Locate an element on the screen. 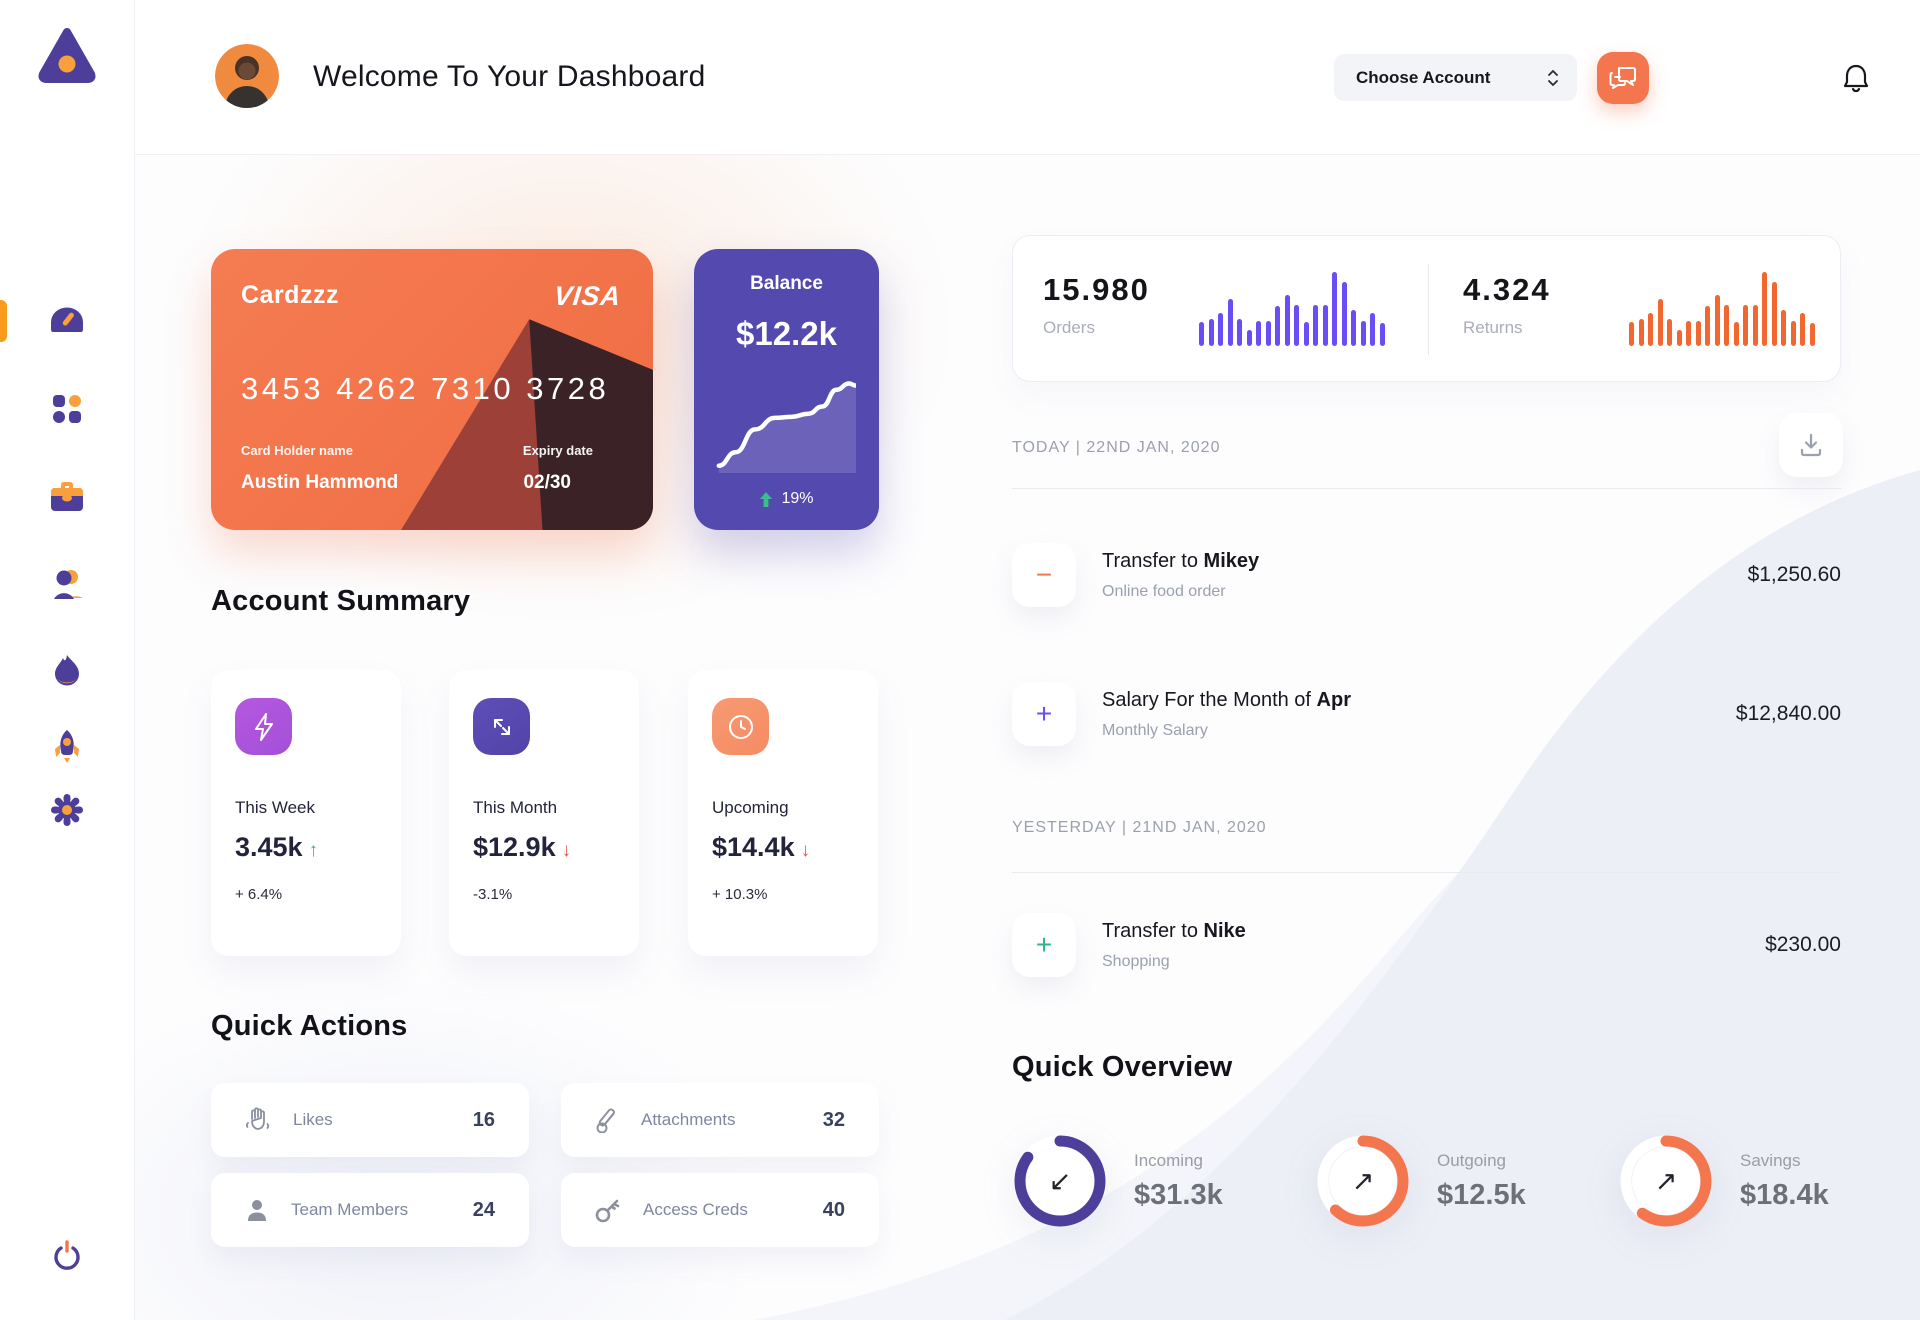  sidebar is located at coordinates (67, 660).